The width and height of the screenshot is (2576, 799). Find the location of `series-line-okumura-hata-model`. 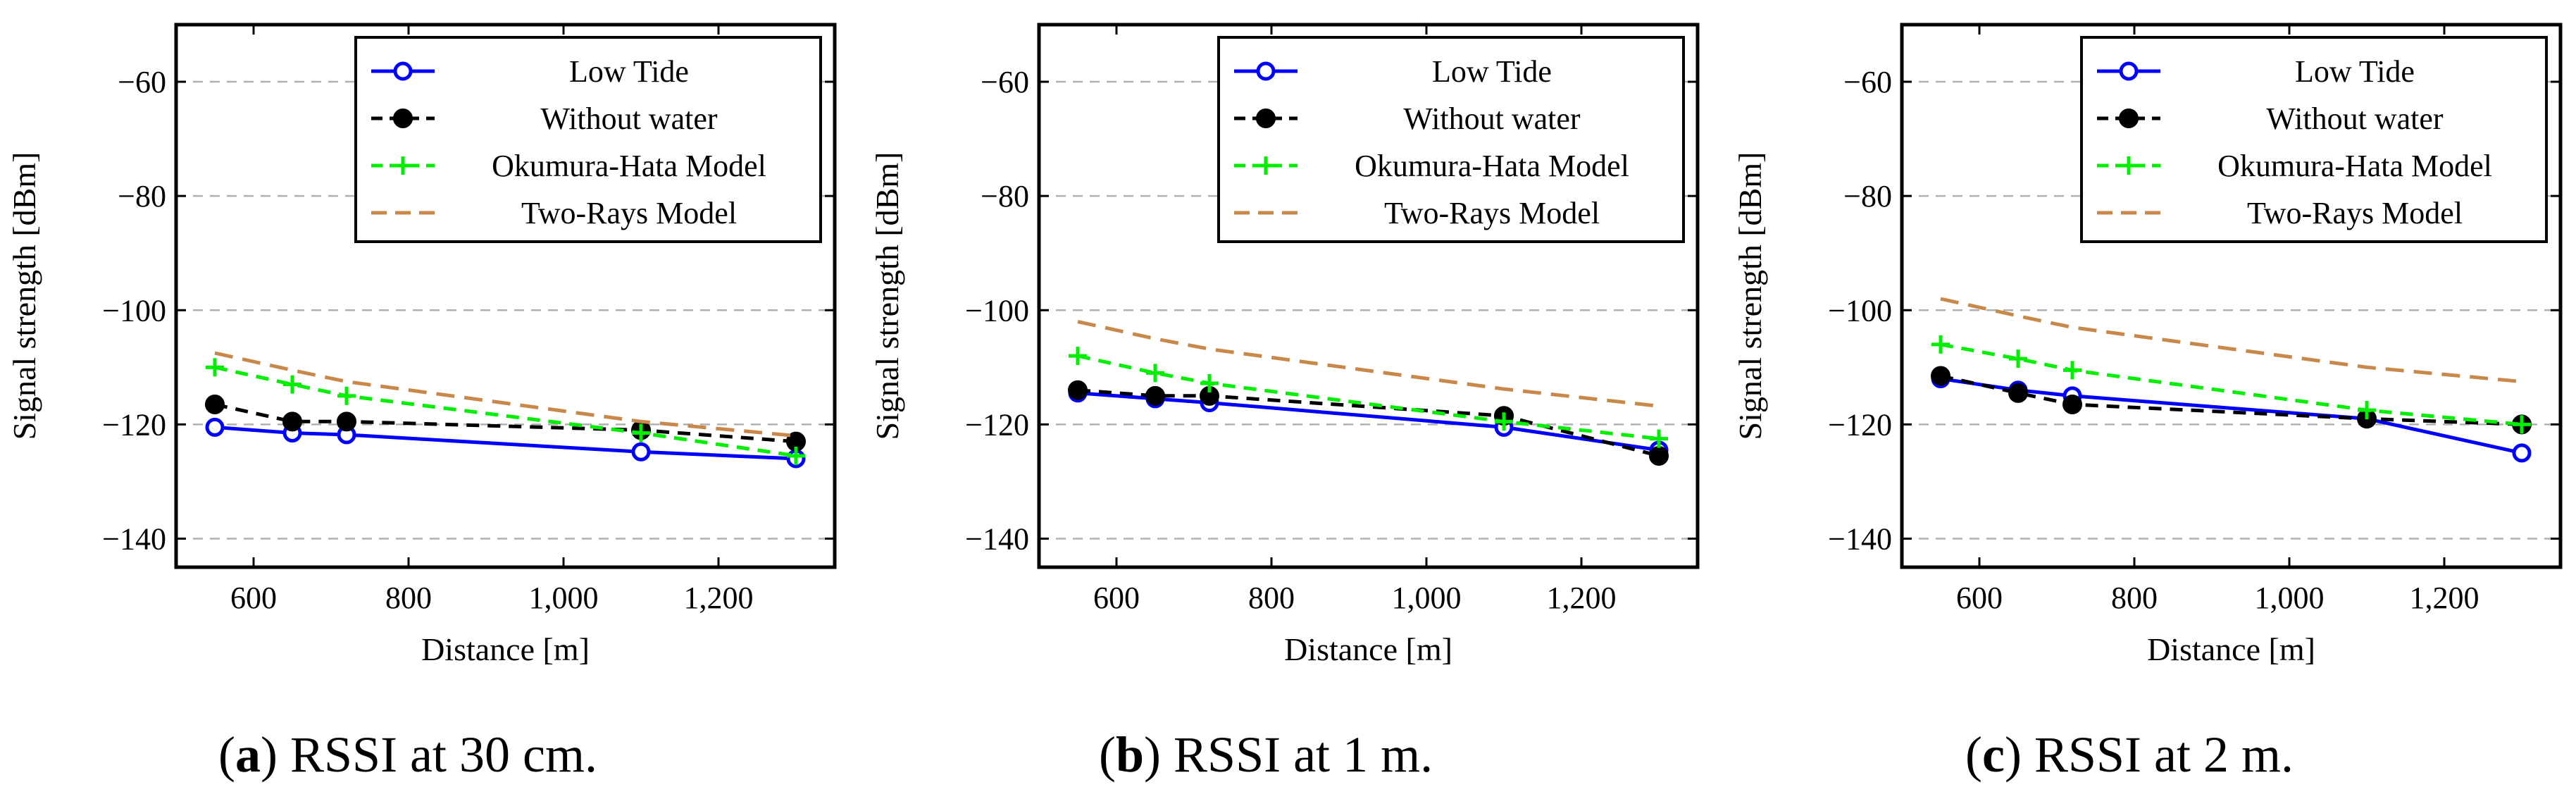

series-line-okumura-hata-model is located at coordinates (2231, 384).